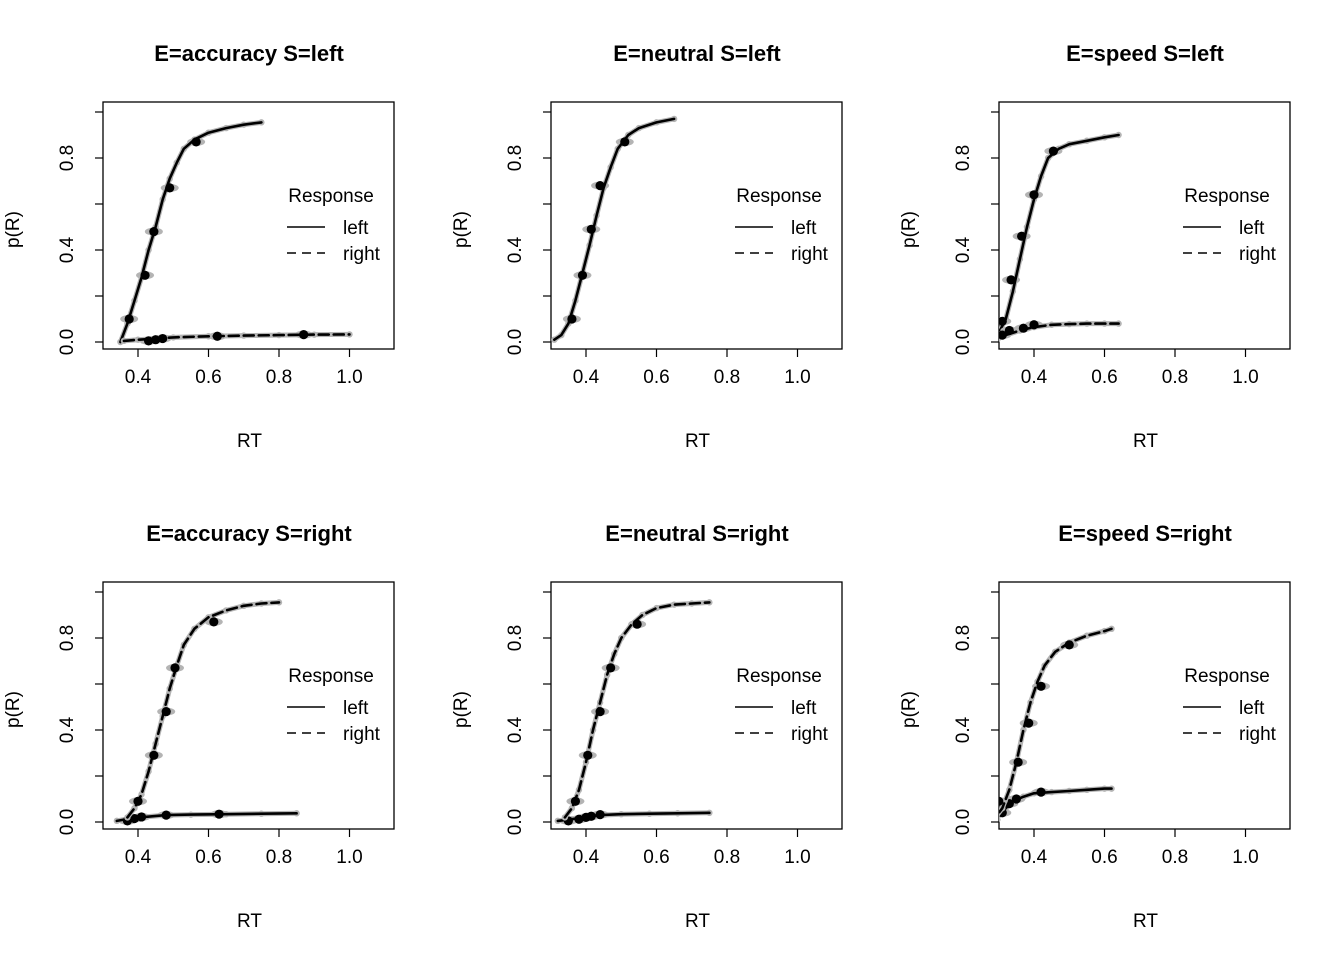 This screenshot has width=1344, height=960. I want to click on chart-title: E=accuracy S=right, so click(249, 533).